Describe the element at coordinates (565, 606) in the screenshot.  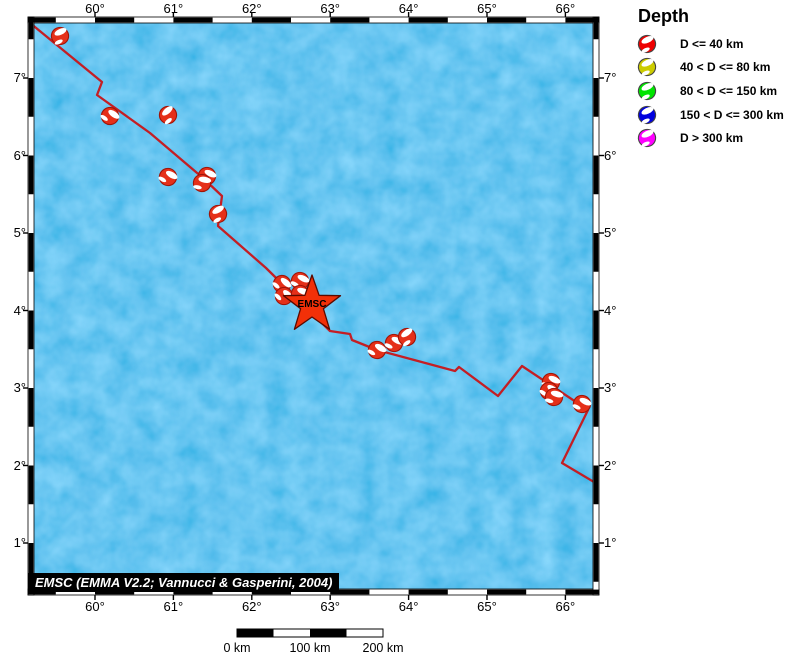
I see `lon-tick-label-bottom: 66°` at that location.